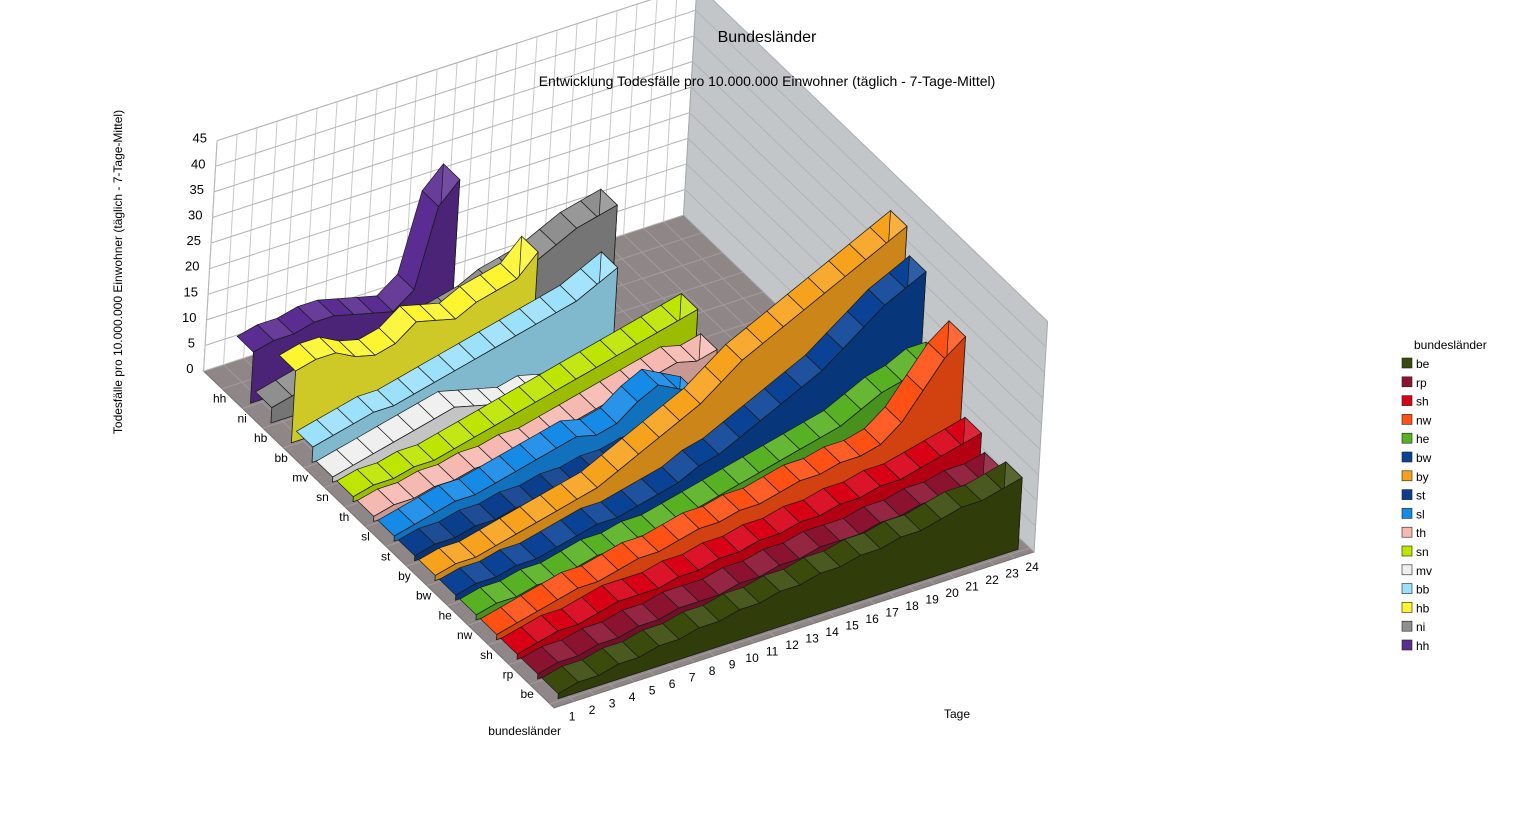  Describe the element at coordinates (261, 438) in the screenshot. I see `depth-tick-label: hb` at that location.